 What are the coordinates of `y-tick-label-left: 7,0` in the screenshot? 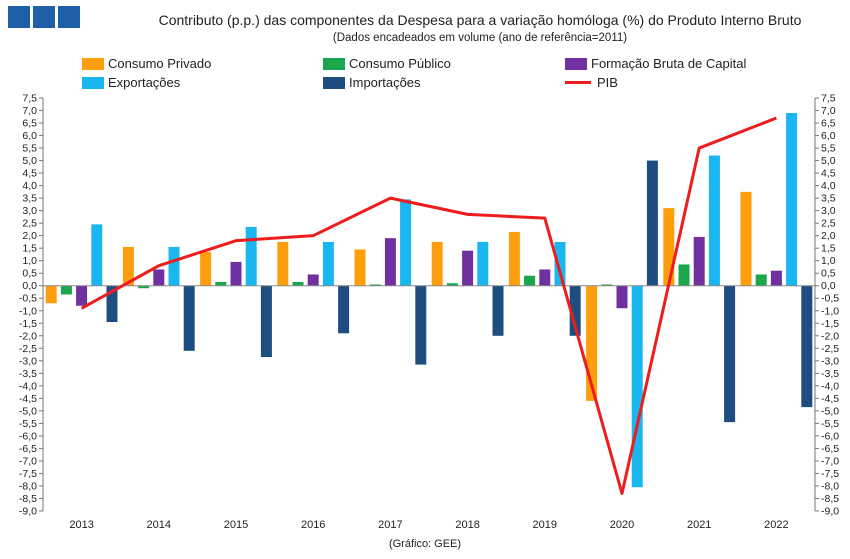 It's located at (29, 111).